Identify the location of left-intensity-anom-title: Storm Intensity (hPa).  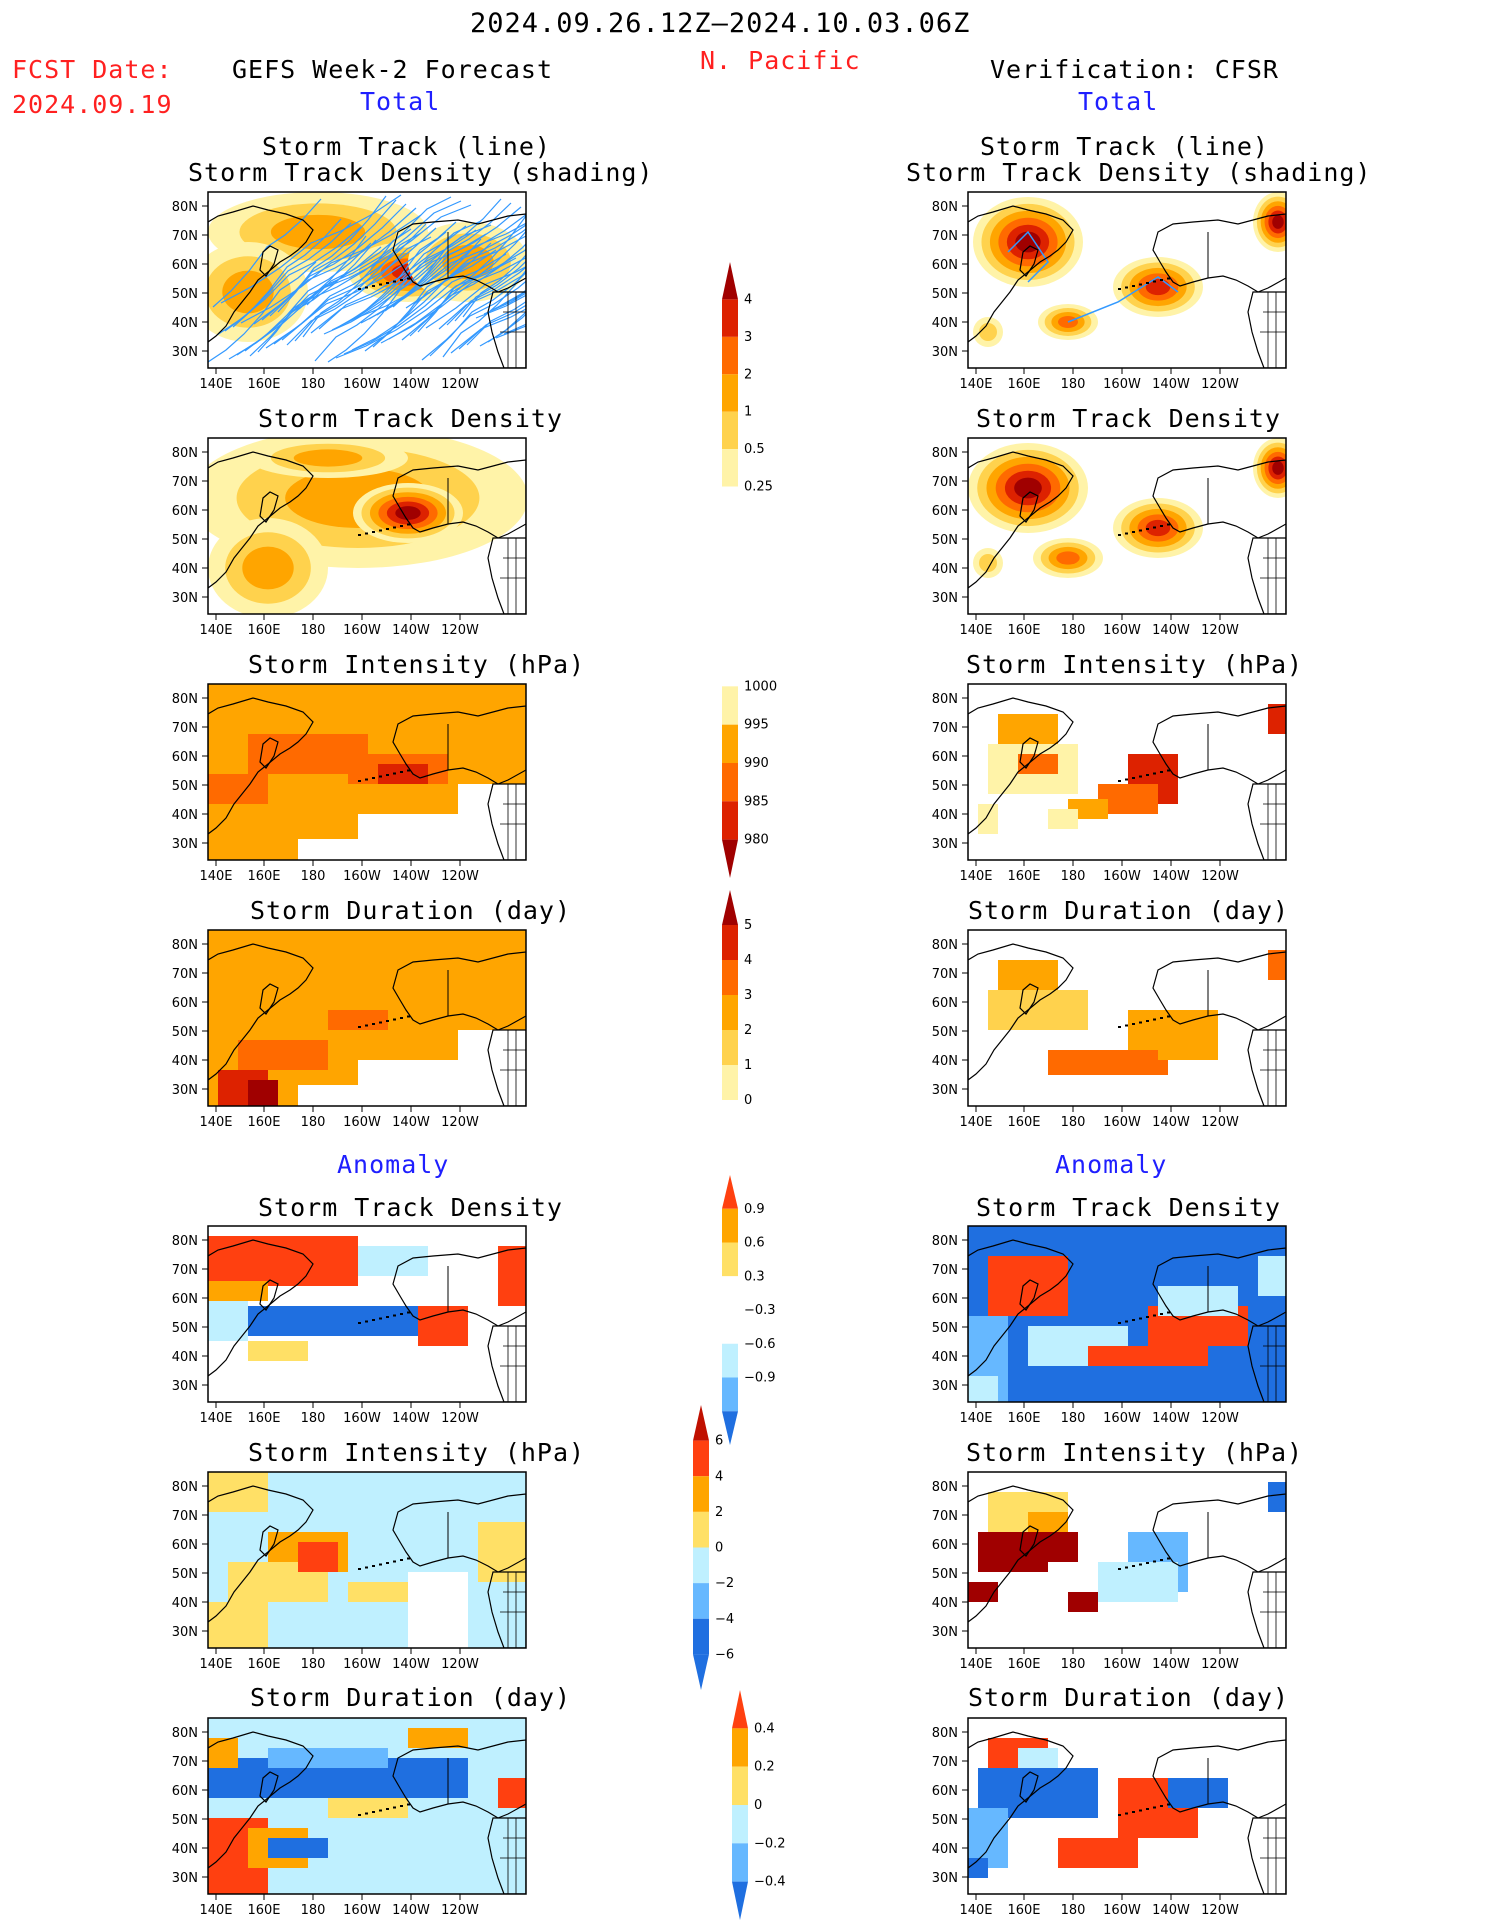
(417, 1452).